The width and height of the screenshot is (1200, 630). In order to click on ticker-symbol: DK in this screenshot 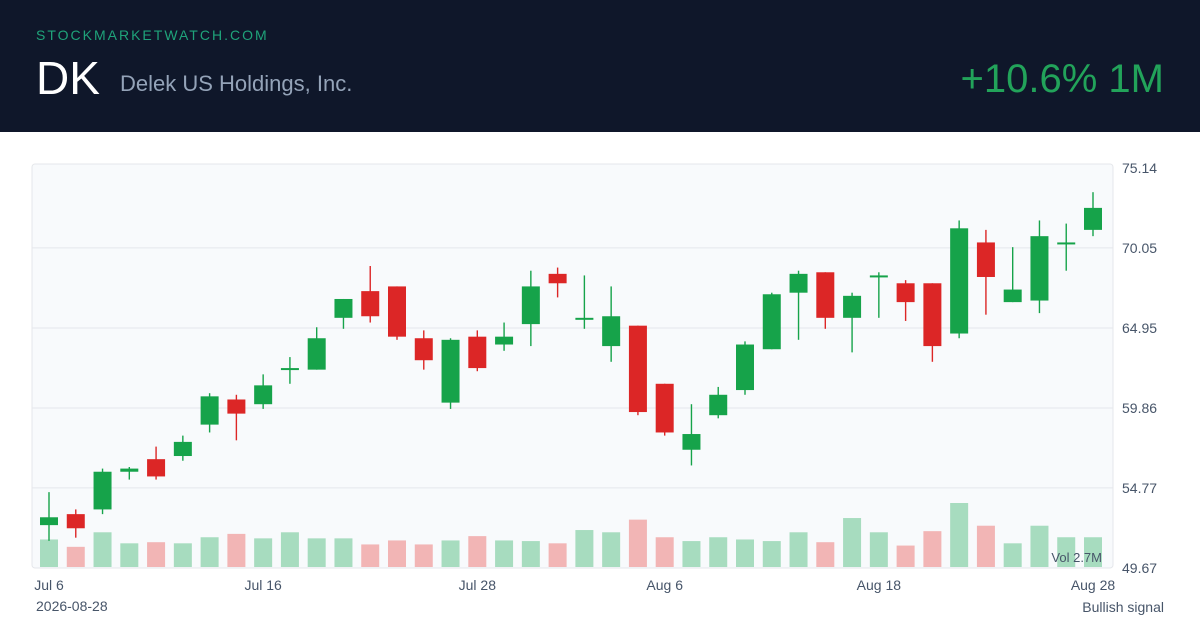, I will do `click(68, 78)`.